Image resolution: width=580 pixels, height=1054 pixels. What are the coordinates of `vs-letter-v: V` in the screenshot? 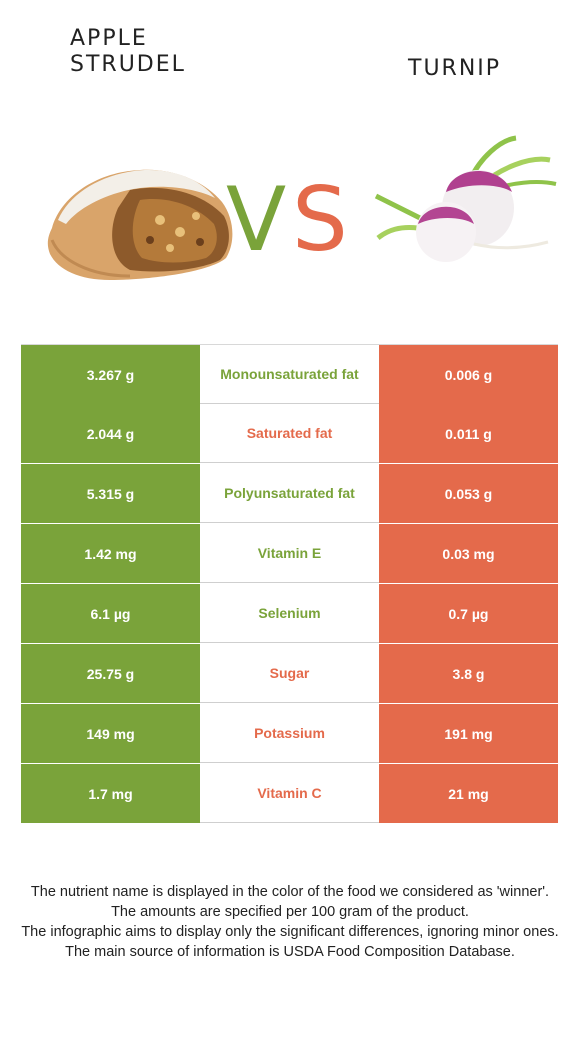 It's located at (256, 215).